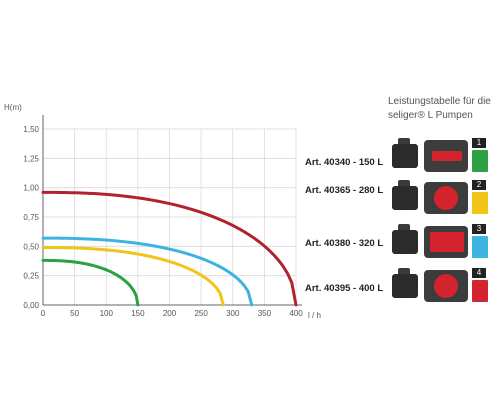 This screenshot has width=500, height=417. Describe the element at coordinates (13, 107) in the screenshot. I see `y-axis-label: H(m)` at that location.